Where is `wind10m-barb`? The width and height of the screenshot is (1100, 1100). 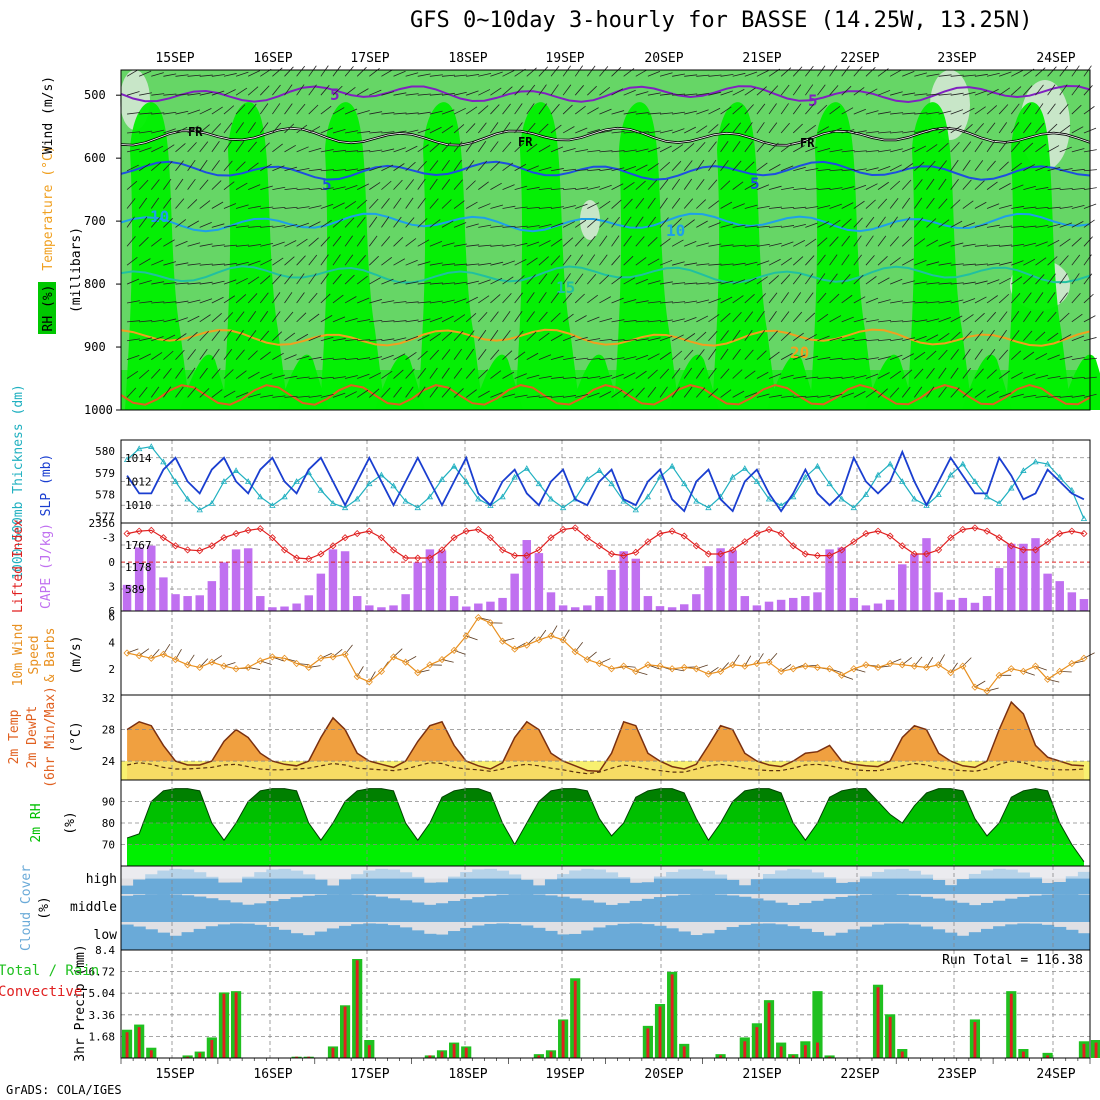
wind10m-barb is located at coordinates (1029, 673).